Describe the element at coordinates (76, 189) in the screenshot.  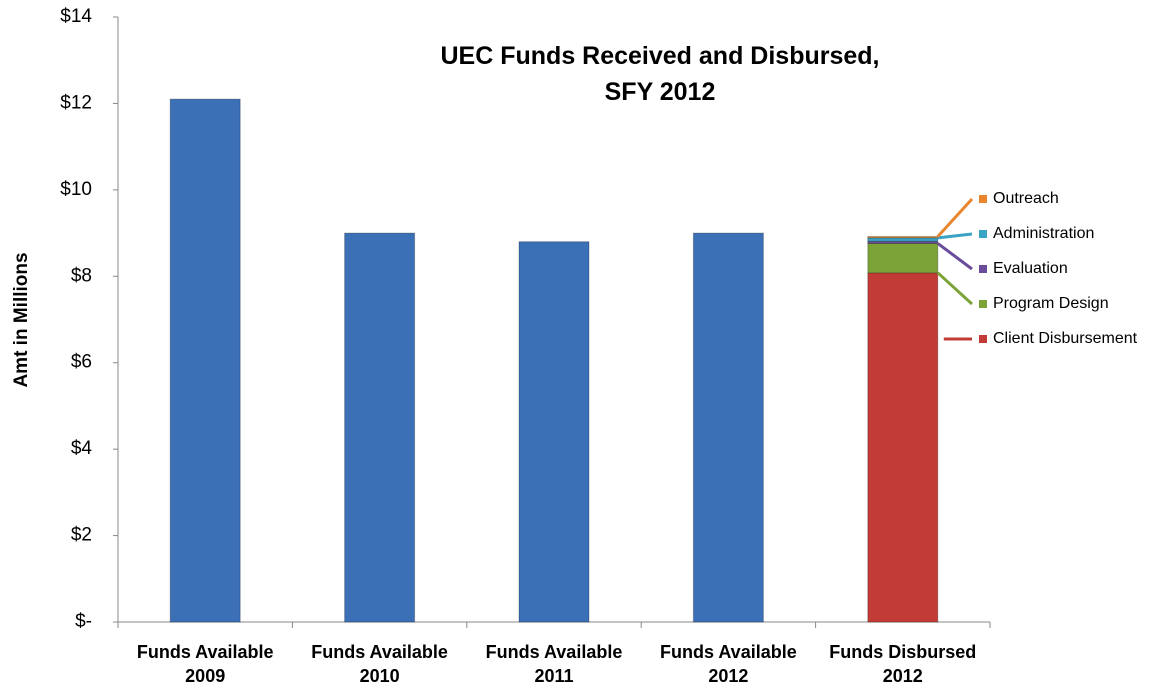
I see `y-tick-label: $10` at that location.